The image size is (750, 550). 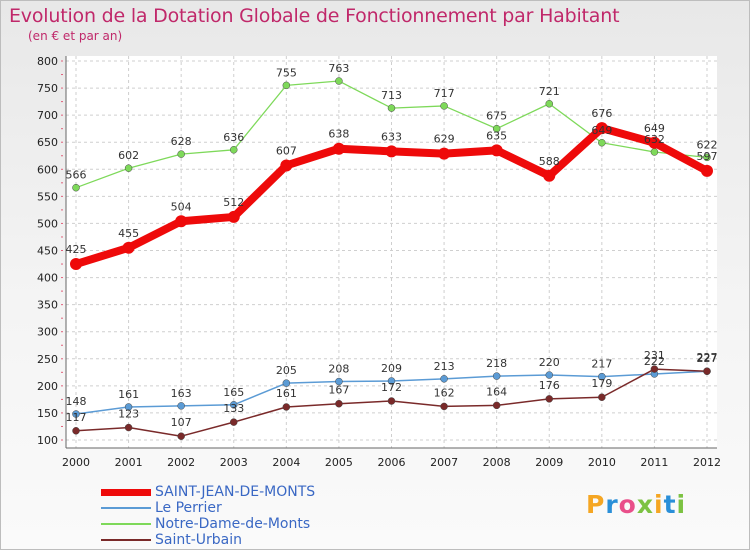 What do you see at coordinates (47, 169) in the screenshot?
I see `y-tick-label: 600` at bounding box center [47, 169].